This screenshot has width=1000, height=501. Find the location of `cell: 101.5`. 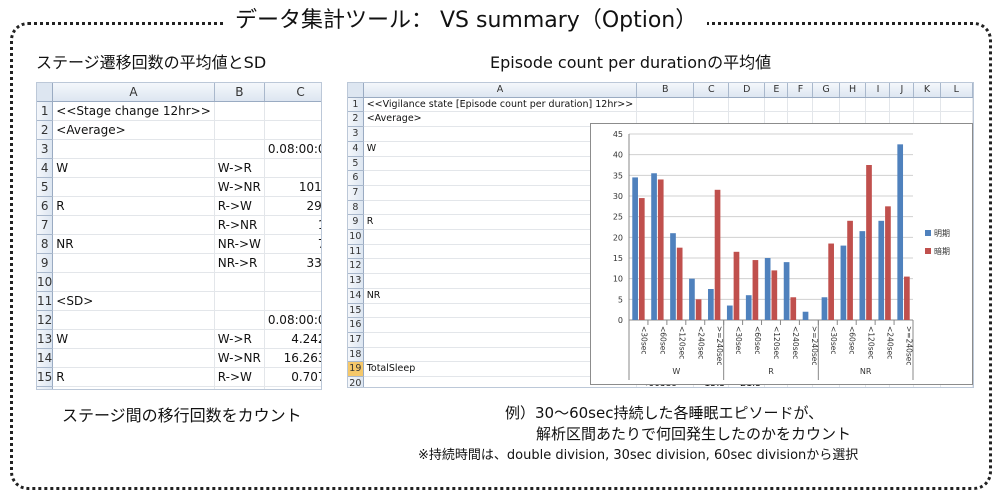

cell: 101.5 is located at coordinates (292, 187).